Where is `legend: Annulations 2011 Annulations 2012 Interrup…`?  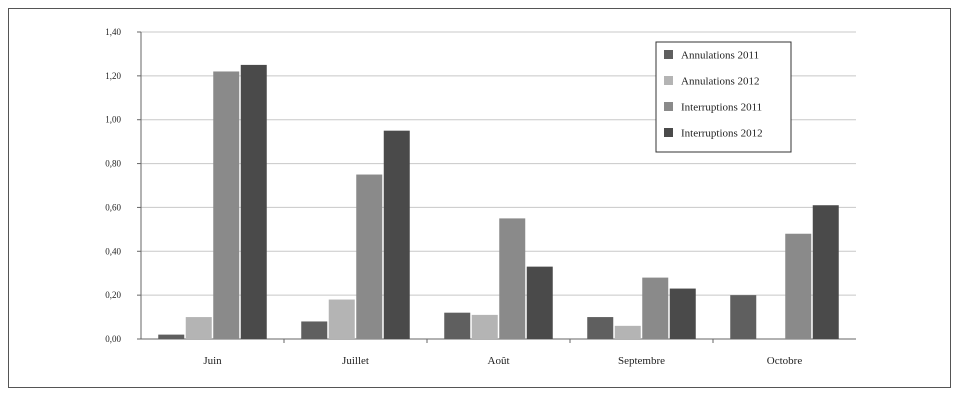 legend: Annulations 2011 Annulations 2012 Interrup… is located at coordinates (723, 97).